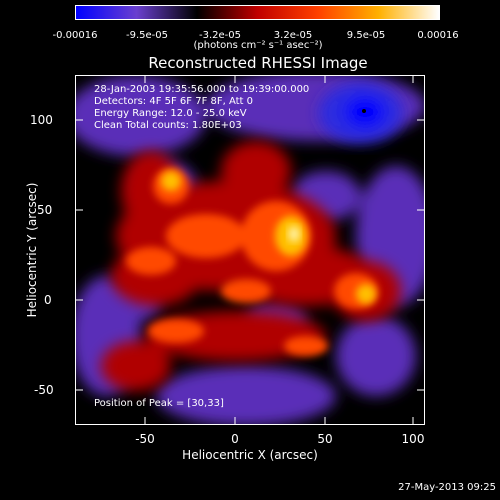 The width and height of the screenshot is (500, 500). Describe the element at coordinates (202, 89) in the screenshot. I see `info-line-time: 28-Jan-2003 19:35:56.000 to 19:39:00.000` at that location.